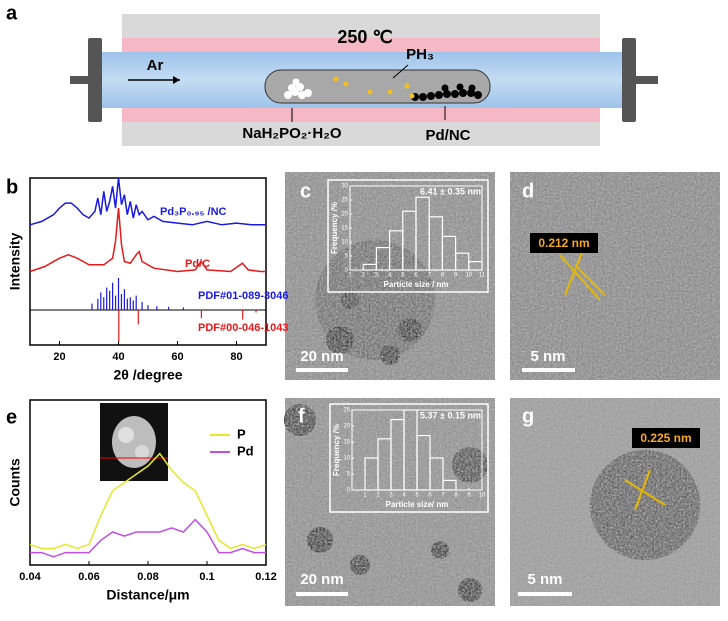  I want to click on panel-label: a, so click(12, 13).